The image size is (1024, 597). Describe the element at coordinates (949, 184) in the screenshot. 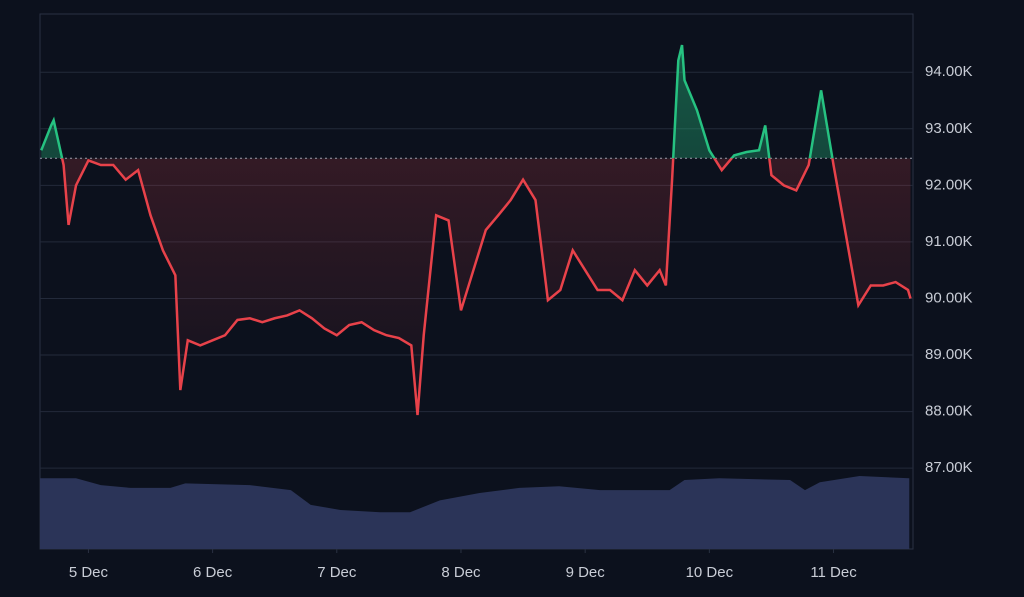

I see `y-tick-label: 92.00K` at that location.